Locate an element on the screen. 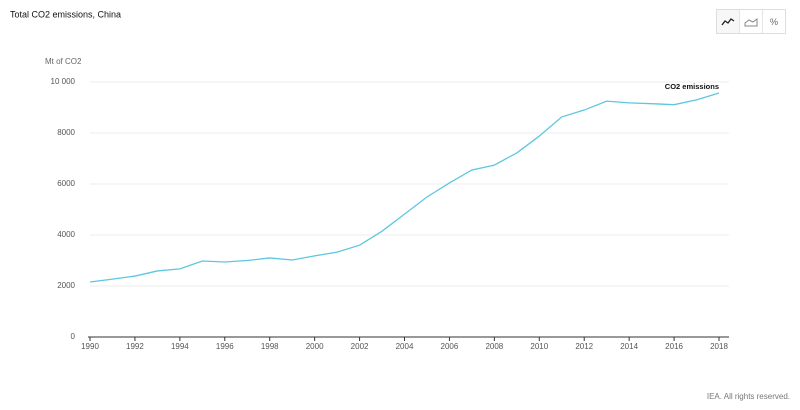 The height and width of the screenshot is (410, 800). x-tick-label: 2014 is located at coordinates (629, 346).